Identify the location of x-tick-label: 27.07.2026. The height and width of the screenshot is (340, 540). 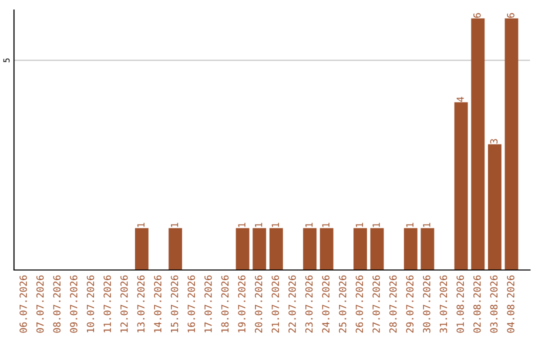
(376, 304).